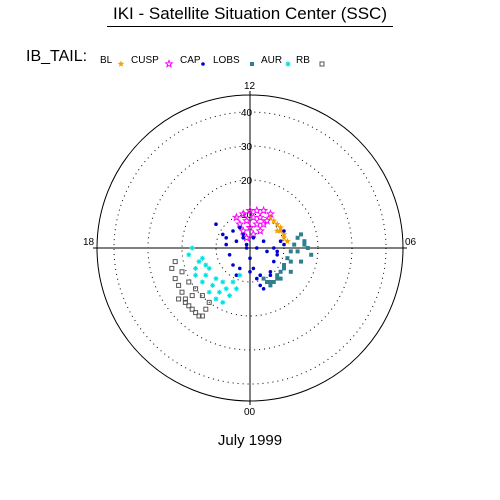 Image resolution: width=500 pixels, height=500 pixels. I want to click on legend-item-lobs: LOBS, so click(226, 60).